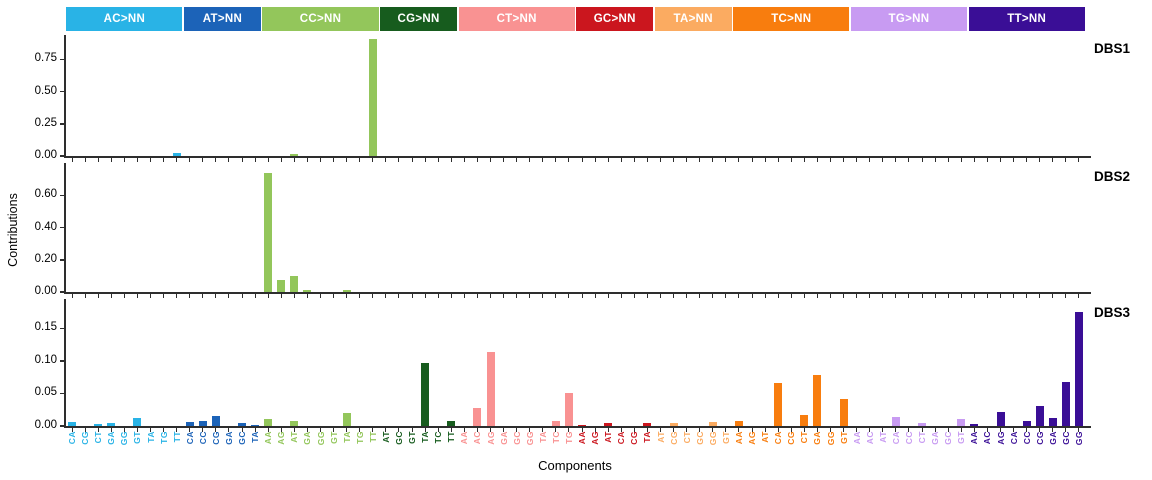 The height and width of the screenshot is (480, 1152). What do you see at coordinates (1052, 422) in the screenshot?
I see `bar-TT-GA` at bounding box center [1052, 422].